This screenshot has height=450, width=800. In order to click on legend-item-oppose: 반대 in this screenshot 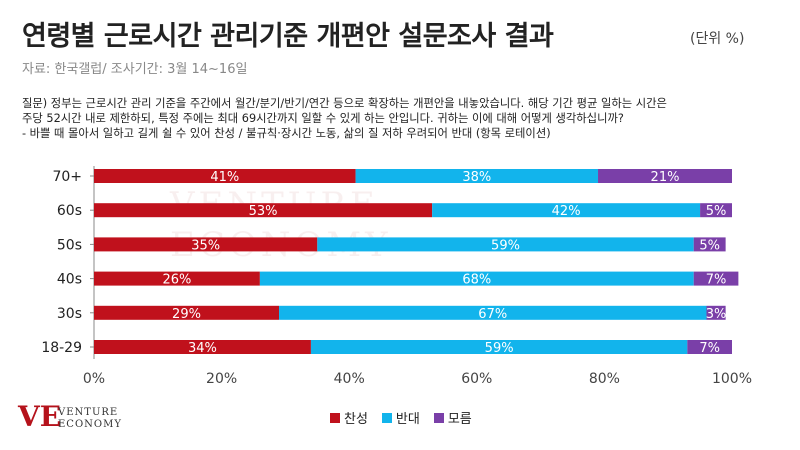, I will do `click(400, 417)`.